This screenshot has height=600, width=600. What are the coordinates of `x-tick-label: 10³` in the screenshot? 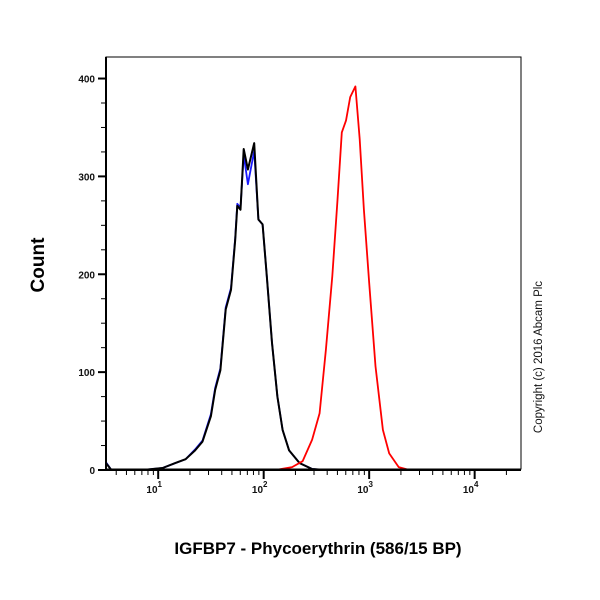 It's located at (365, 488).